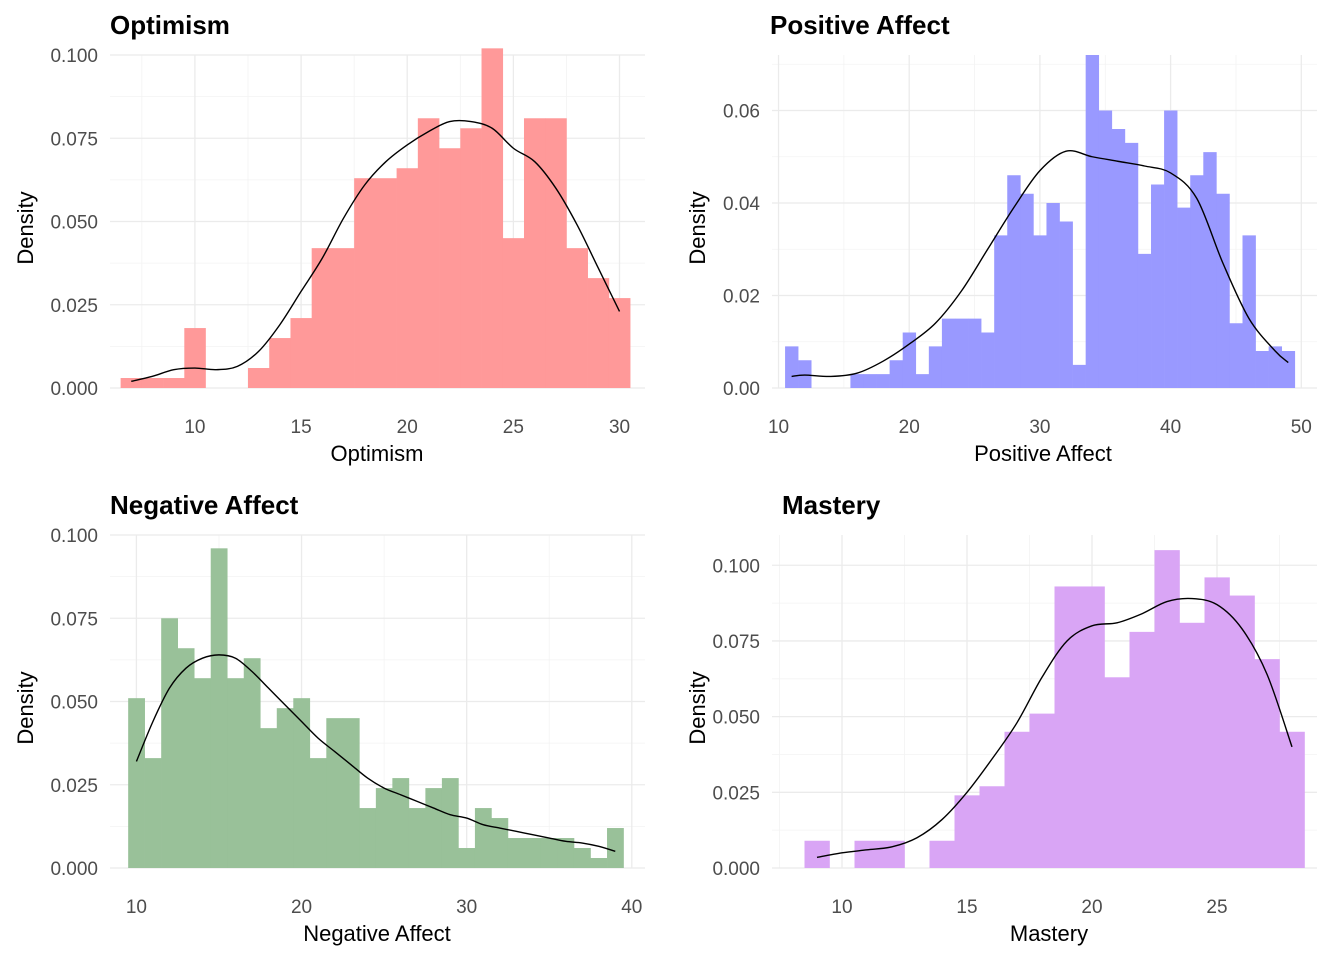 The width and height of the screenshot is (1344, 960). Describe the element at coordinates (170, 25) in the screenshot. I see `chart-title: Optimism` at that location.